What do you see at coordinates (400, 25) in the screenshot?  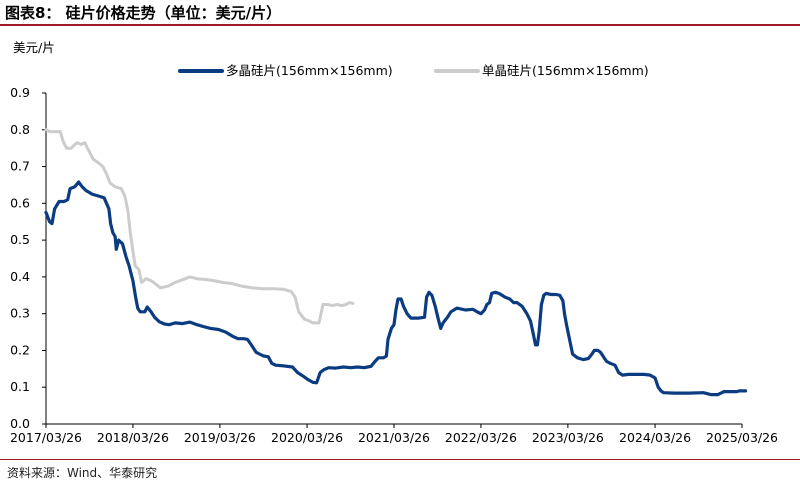 I see `title-divider` at bounding box center [400, 25].